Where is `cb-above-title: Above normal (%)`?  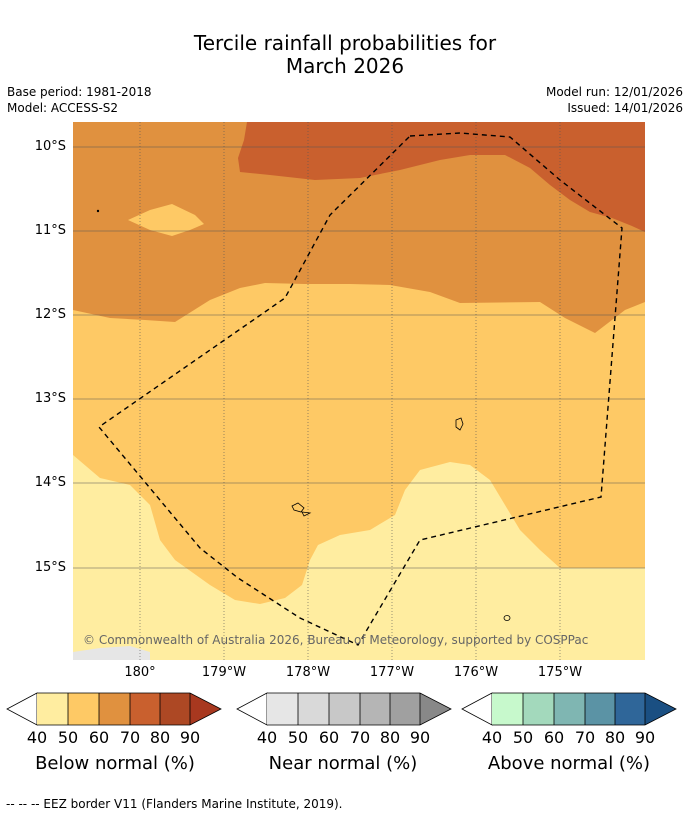 cb-above-title: Above normal (%) is located at coordinates (569, 763).